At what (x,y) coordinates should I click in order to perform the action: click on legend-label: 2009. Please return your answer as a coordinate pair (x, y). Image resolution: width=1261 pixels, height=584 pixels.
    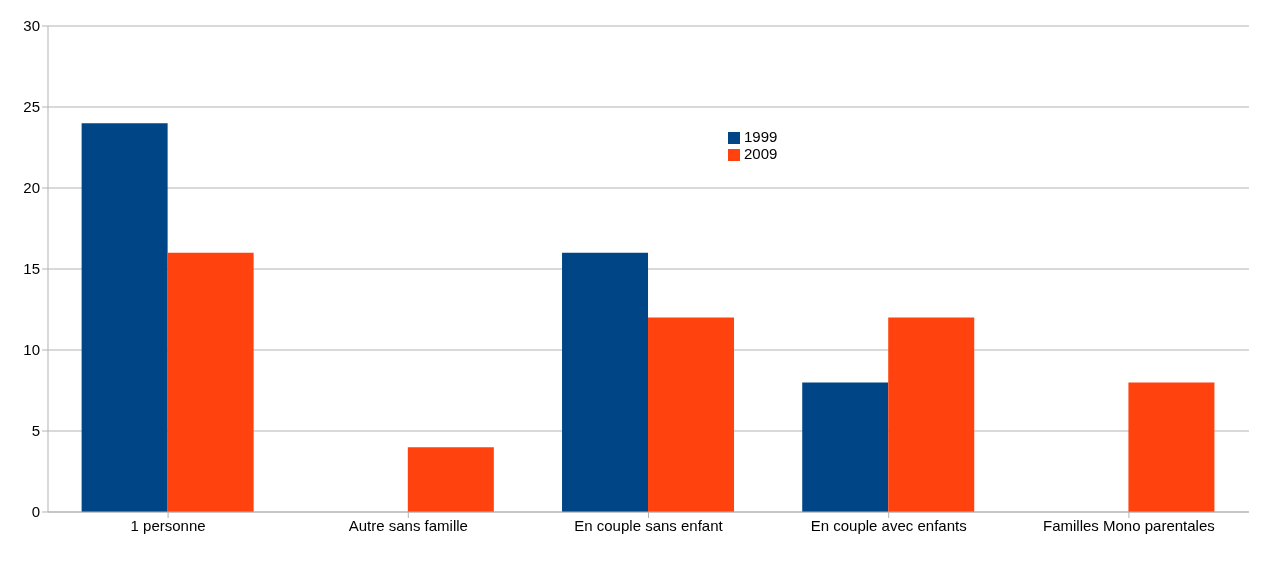
    Looking at the image, I should click on (761, 153).